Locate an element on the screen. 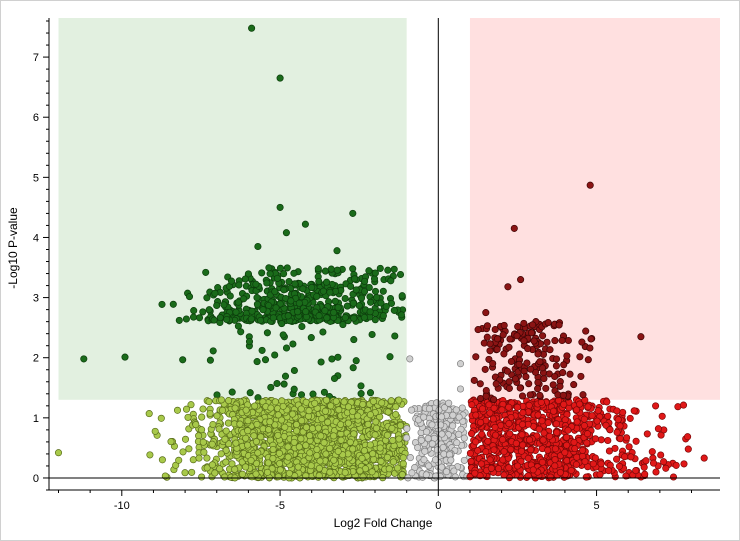  y-tick-label: 1 is located at coordinates (36, 419).